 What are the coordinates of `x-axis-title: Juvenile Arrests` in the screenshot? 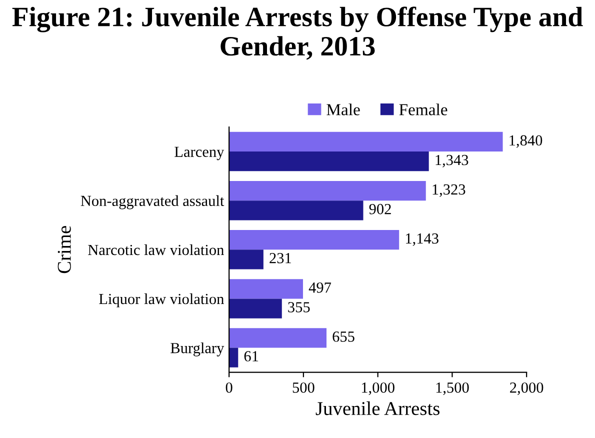 It's located at (378, 408).